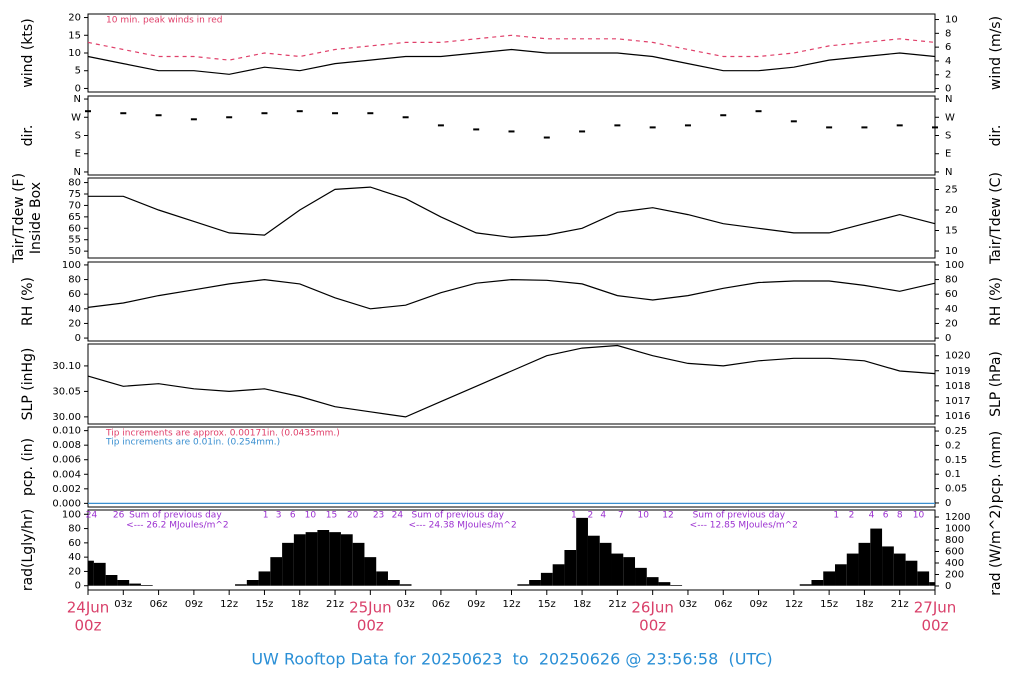  Describe the element at coordinates (66, 417) in the screenshot. I see `y-tick-label: 30.00` at that location.